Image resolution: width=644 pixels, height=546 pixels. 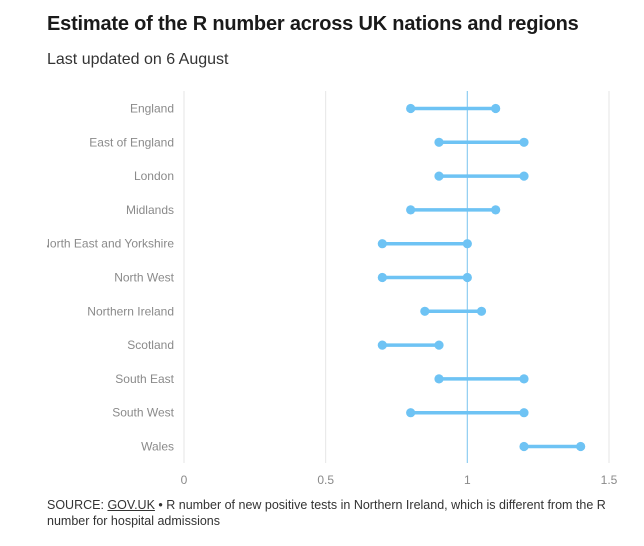 I want to click on category-label: South East, so click(x=144, y=379).